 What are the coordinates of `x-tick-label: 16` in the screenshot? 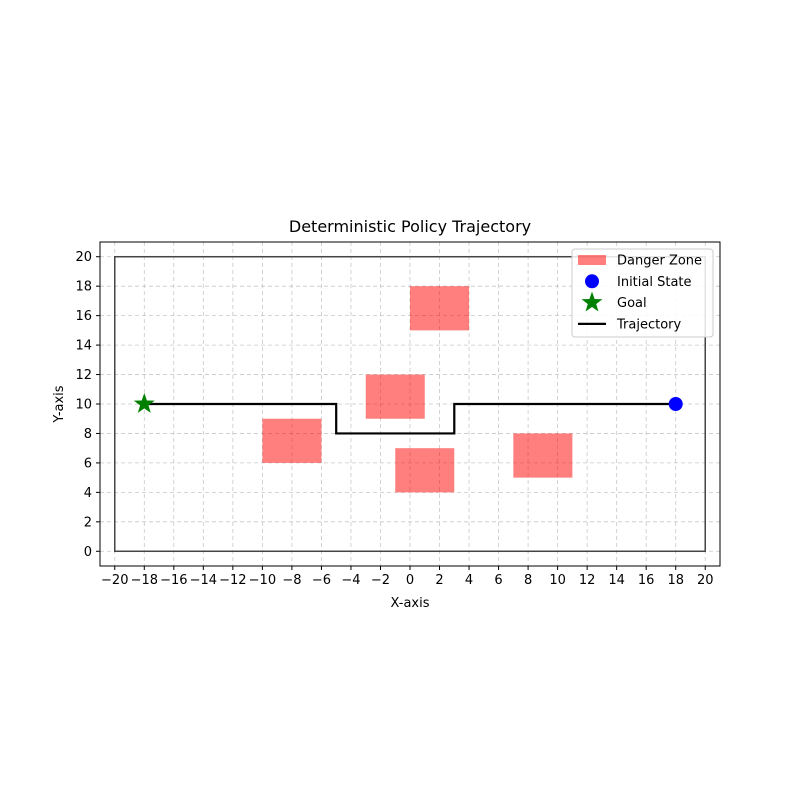 It's located at (646, 580).